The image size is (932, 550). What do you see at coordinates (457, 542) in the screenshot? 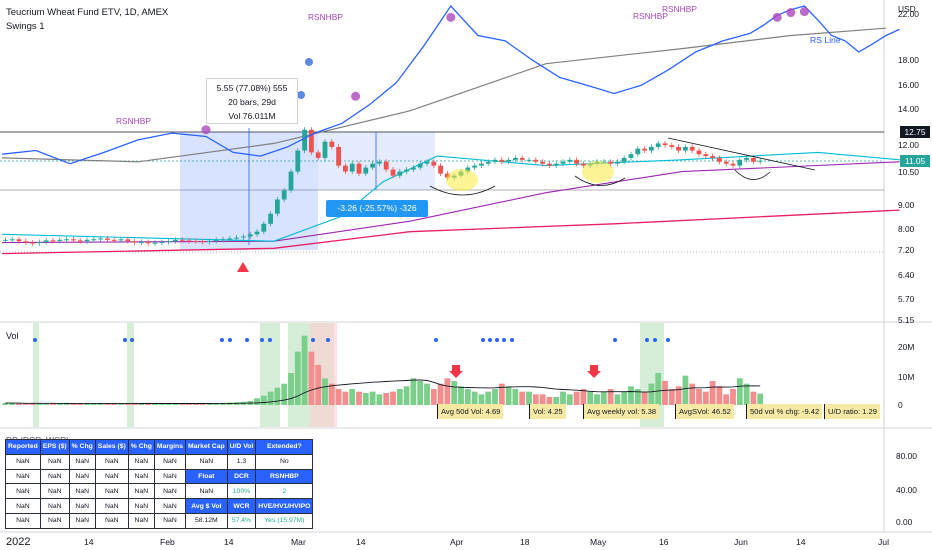
I see `time-tick: Apr` at bounding box center [457, 542].